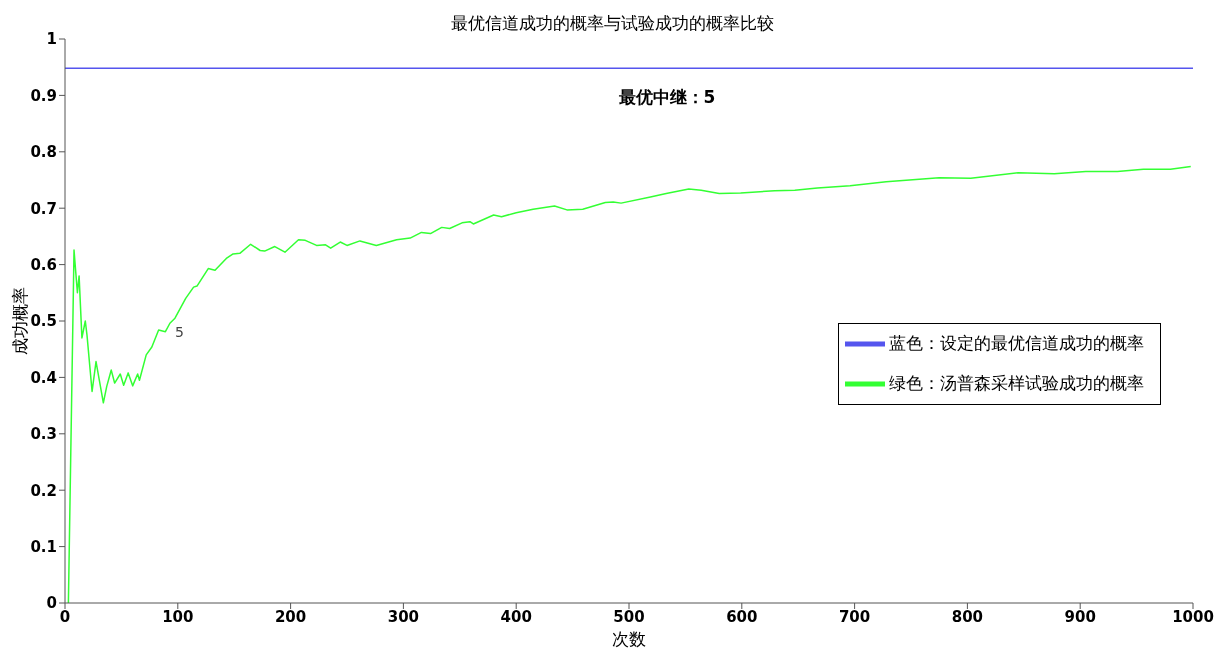 The height and width of the screenshot is (658, 1224). What do you see at coordinates (612, 23) in the screenshot?
I see `chart-title: 最优信道成功的概率与试验成功的概率比较` at bounding box center [612, 23].